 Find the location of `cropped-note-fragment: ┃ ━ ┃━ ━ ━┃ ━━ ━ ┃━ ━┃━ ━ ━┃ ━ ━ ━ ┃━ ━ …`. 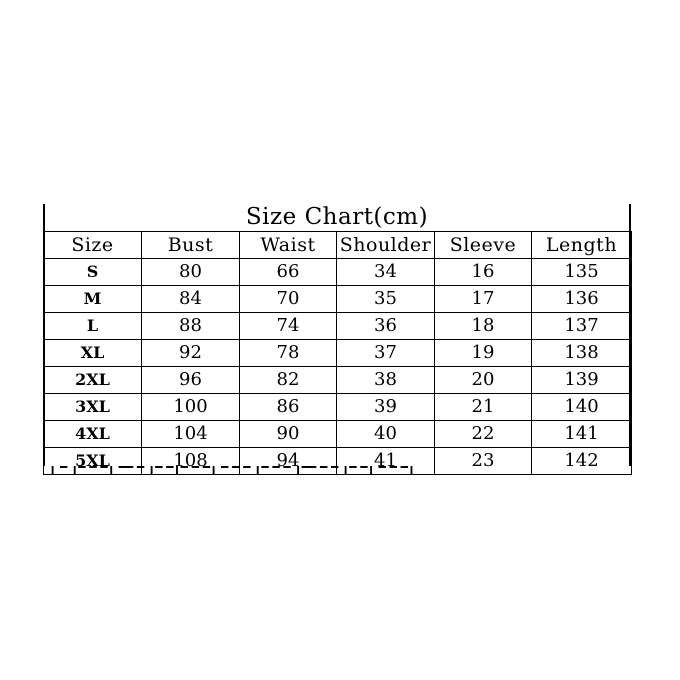

cropped-note-fragment: ┃ ━ ┃━ ━ ━┃ ━━ ━ ┃━ ━┃━ ━ ━┃ ━ ━ ━ ┃━ ━ … is located at coordinates (232, 470).